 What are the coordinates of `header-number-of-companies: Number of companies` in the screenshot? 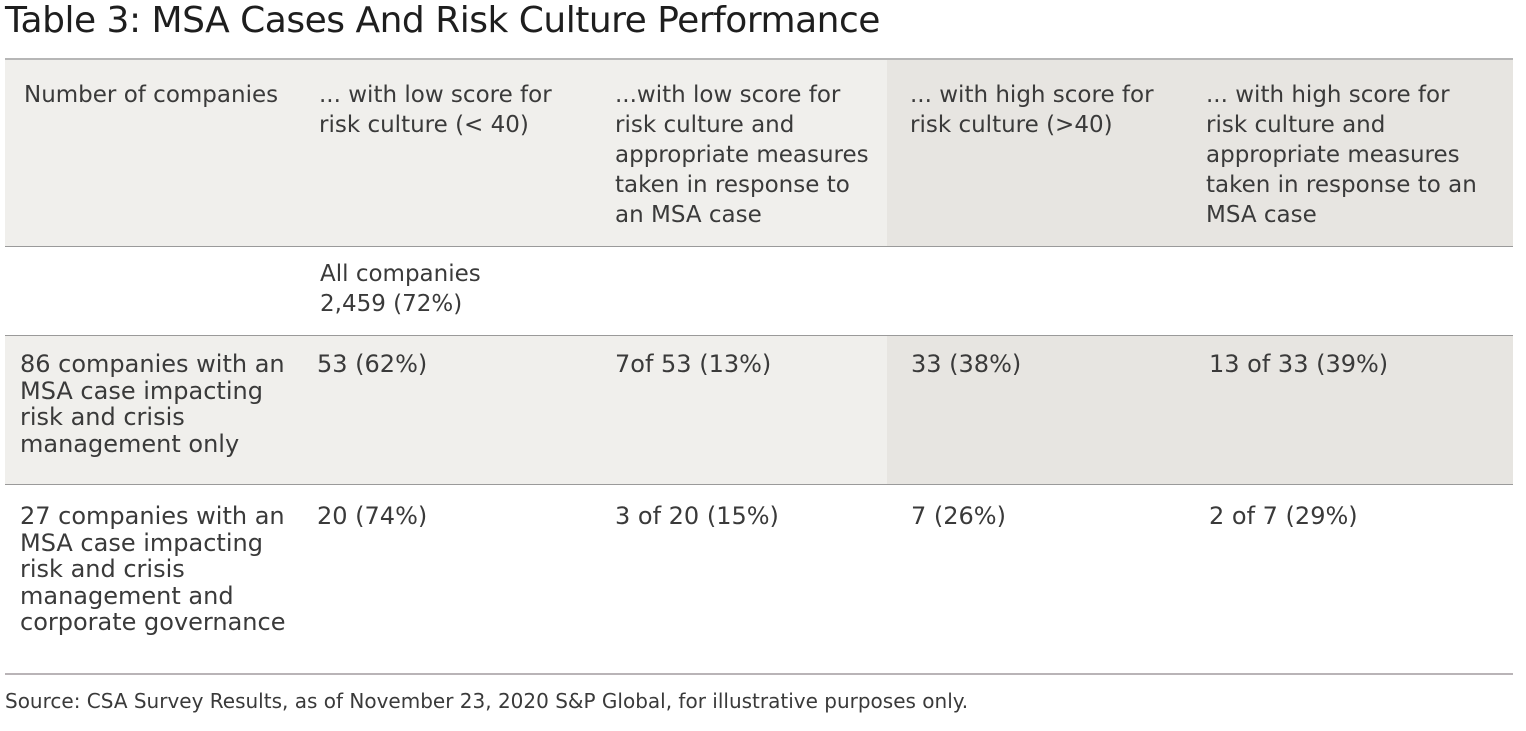 It's located at (151, 95).